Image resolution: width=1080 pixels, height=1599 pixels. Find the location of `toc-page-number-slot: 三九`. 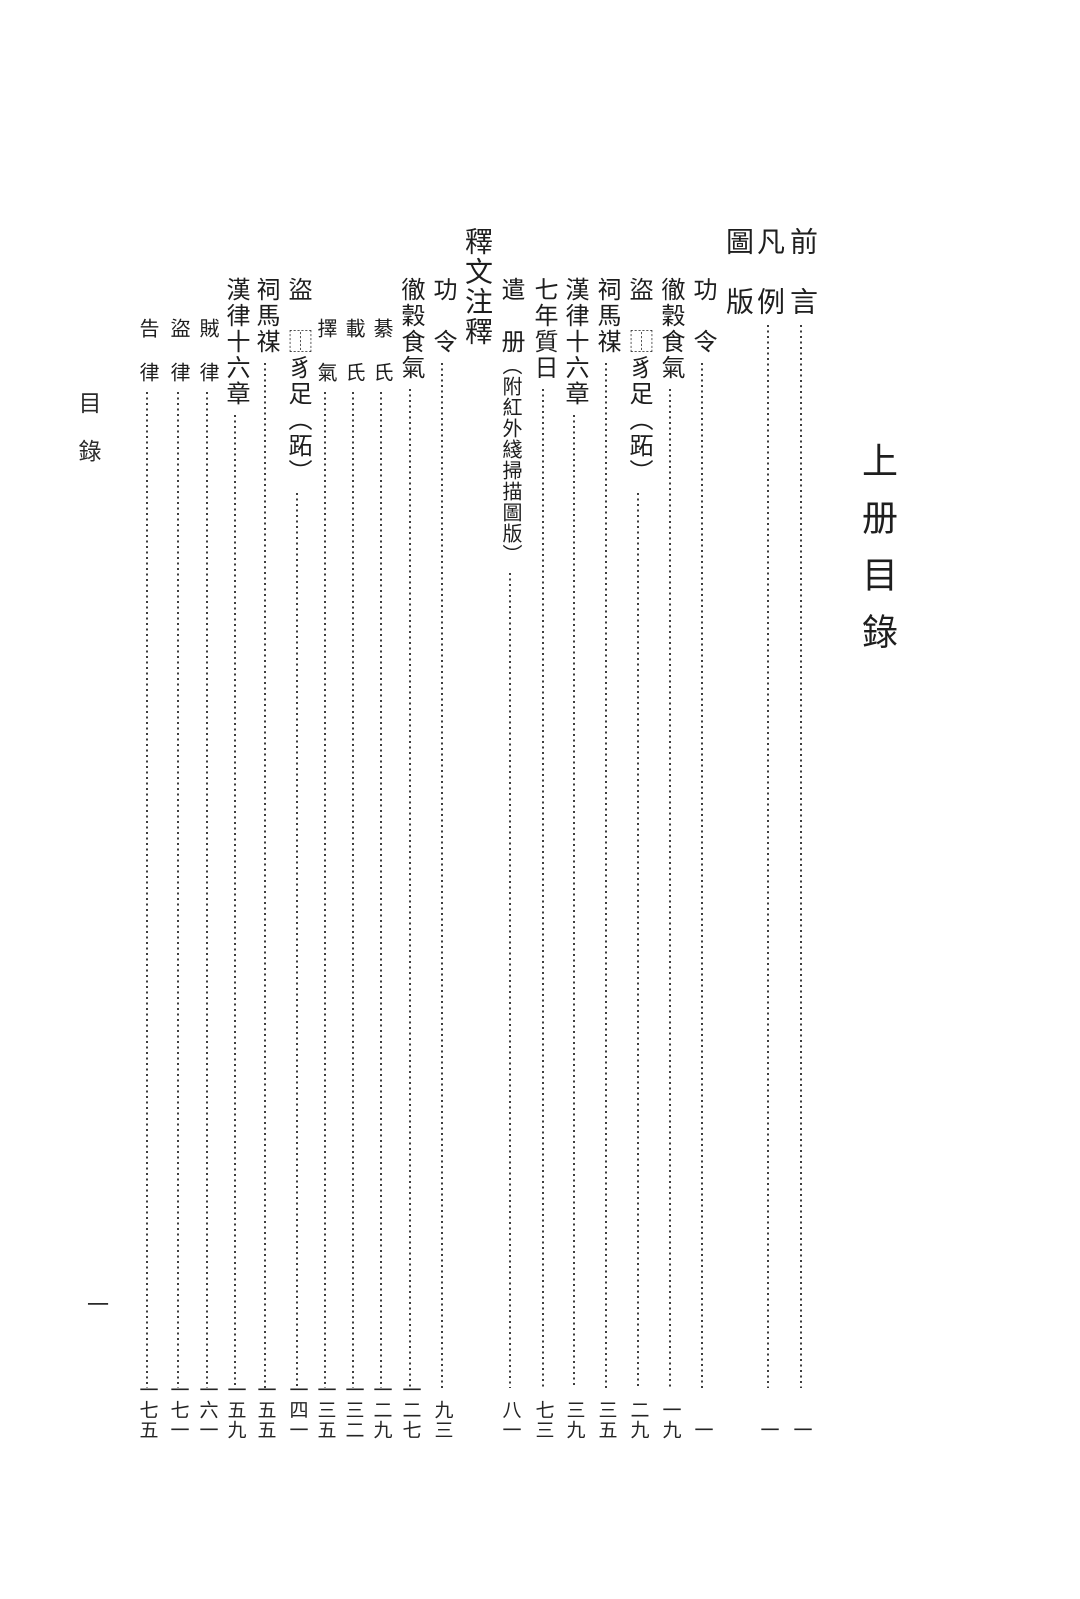

toc-page-number-slot: 三九 is located at coordinates (574, 1414).